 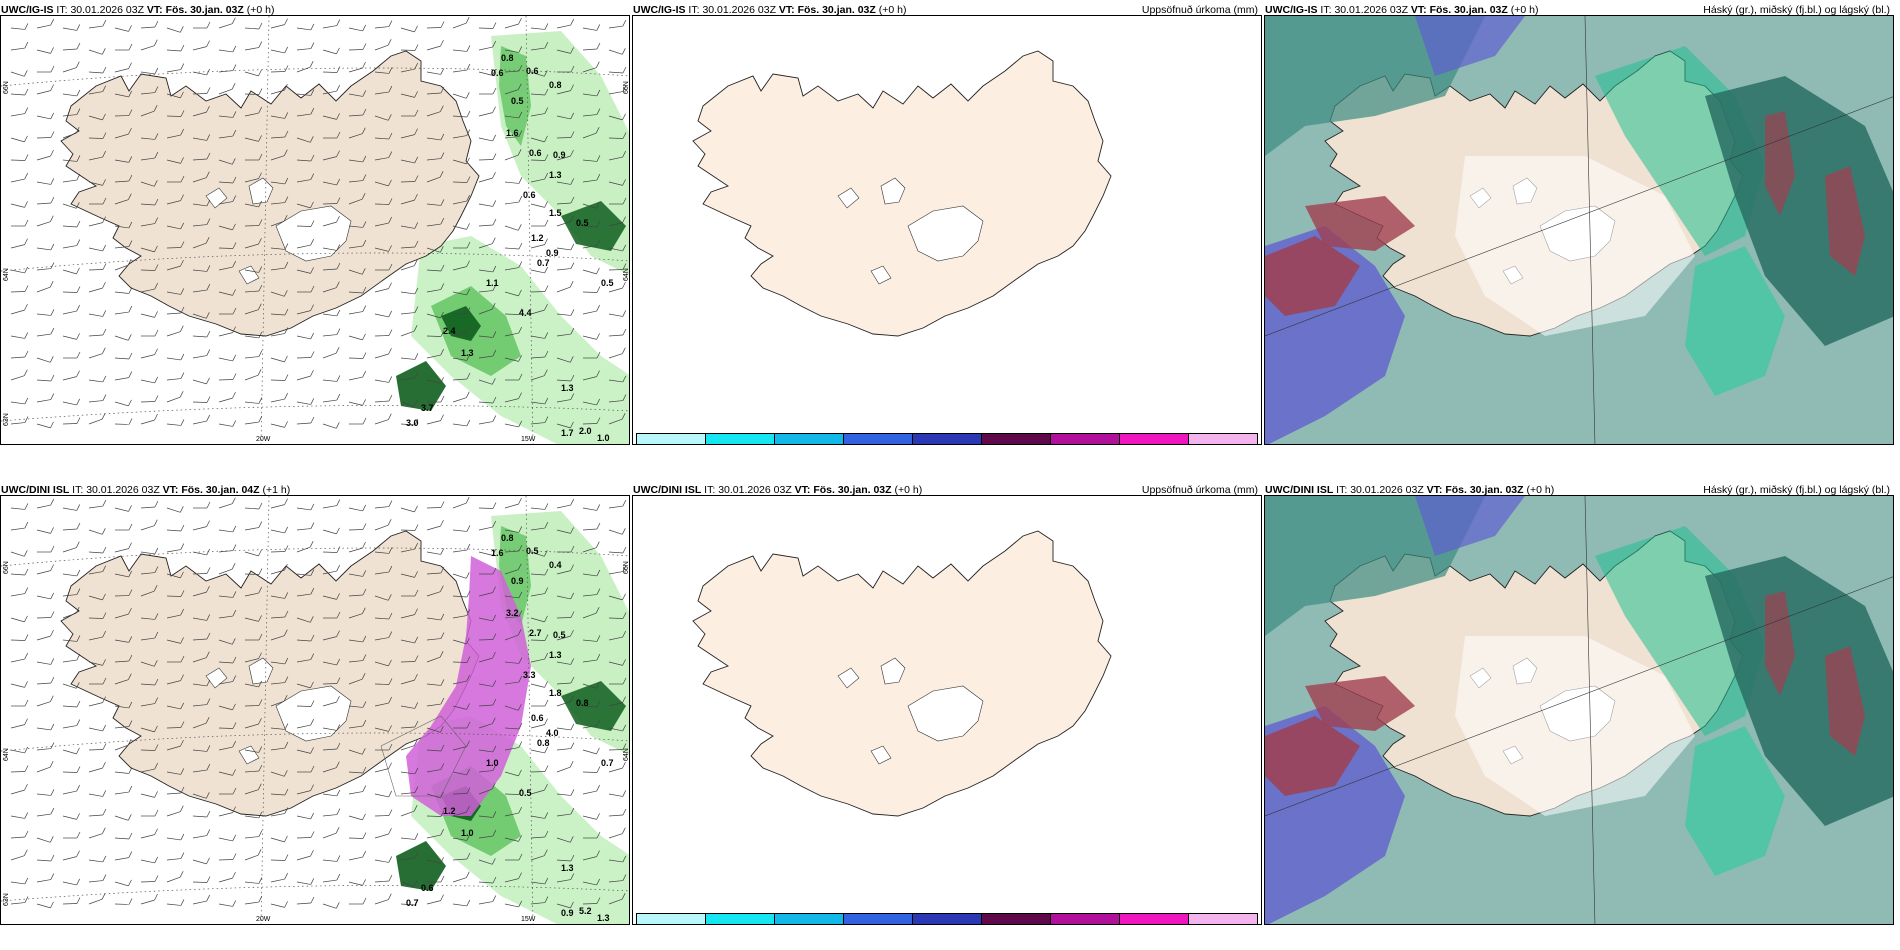 What do you see at coordinates (626, 274) in the screenshot?
I see `axis-label: 64N` at bounding box center [626, 274].